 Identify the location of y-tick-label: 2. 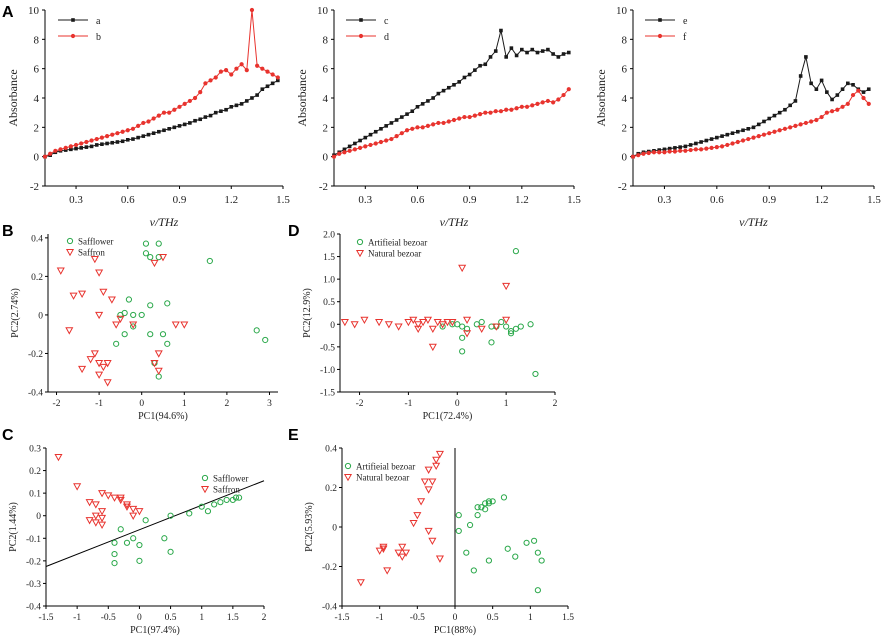
(326, 128).